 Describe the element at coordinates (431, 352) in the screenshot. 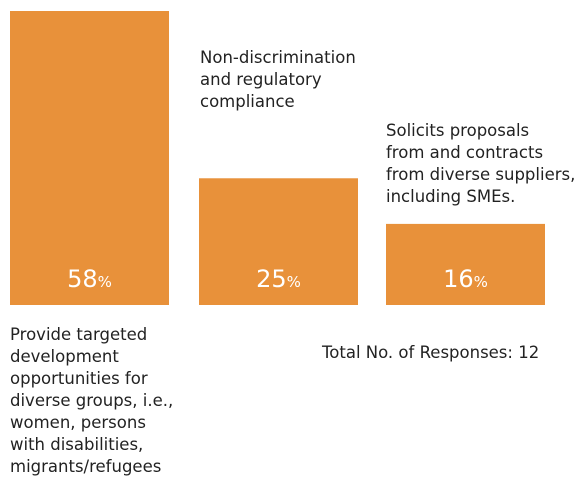

I see `total-responses-note: Total No. of Responses: 12` at that location.